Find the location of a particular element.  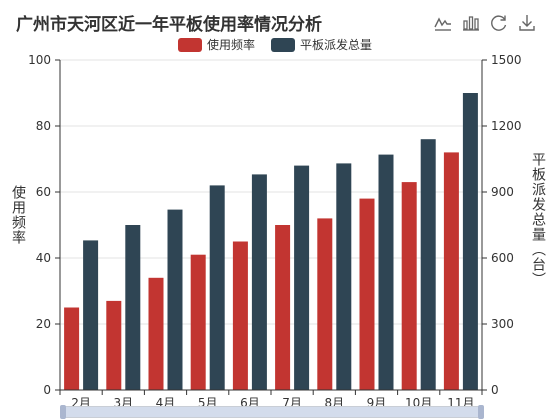

y-right-tick-label: 0 is located at coordinates (495, 390).